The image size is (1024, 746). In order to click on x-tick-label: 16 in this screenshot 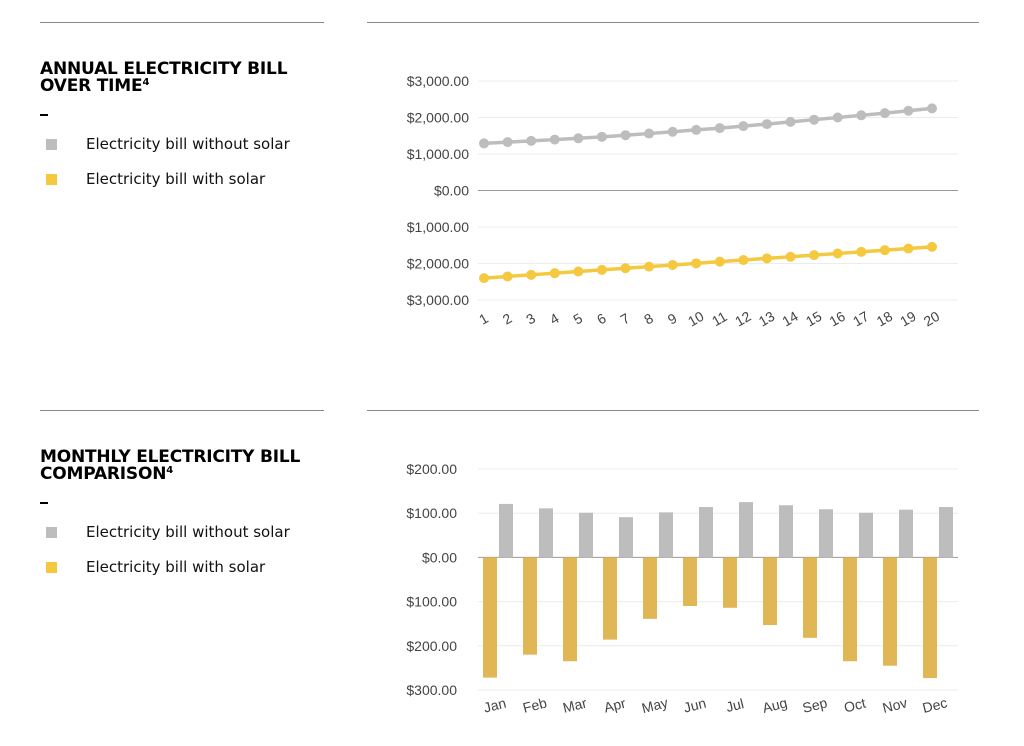, I will do `click(837, 319)`.